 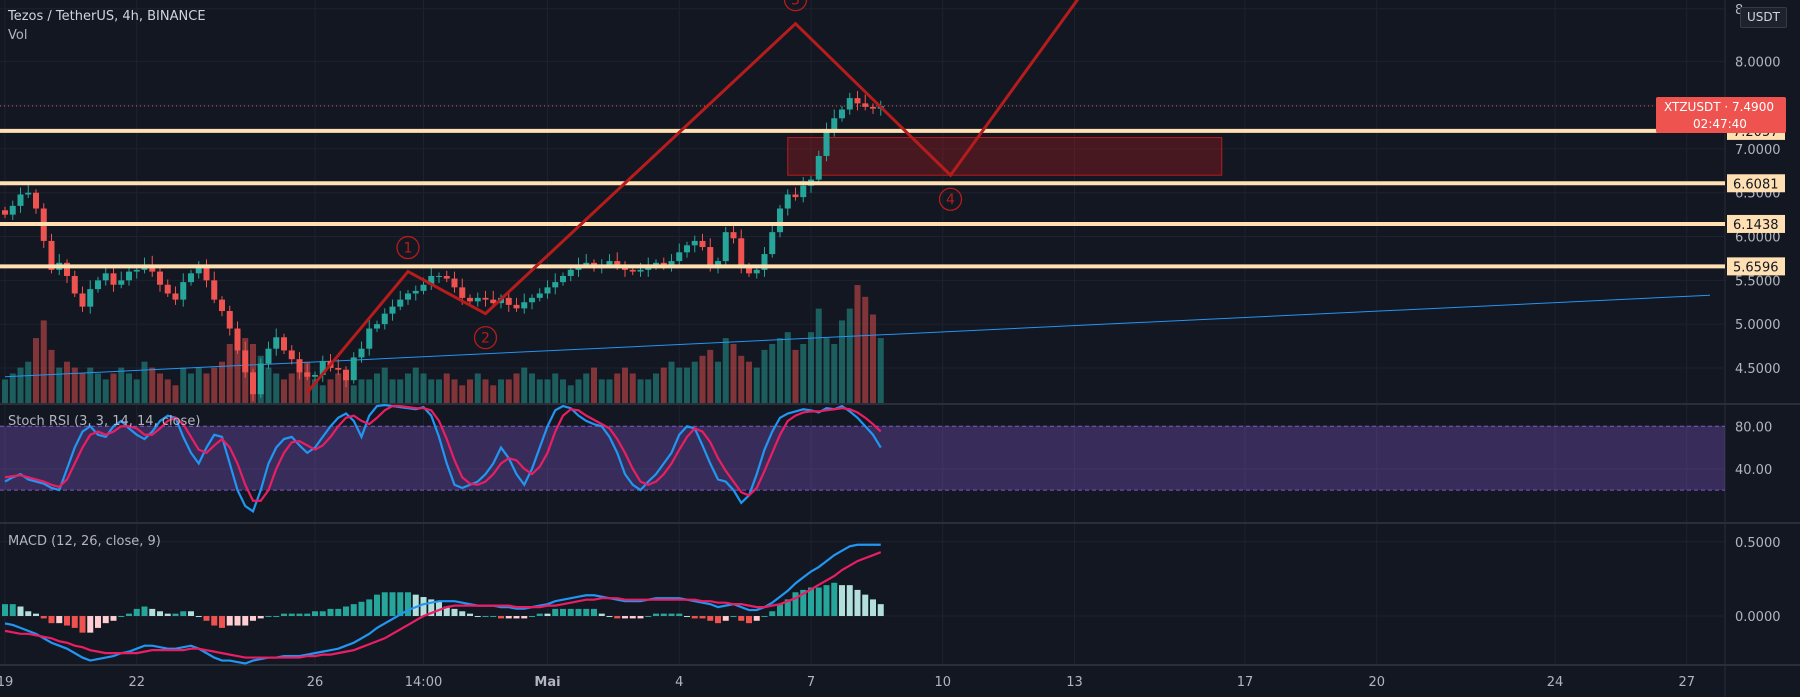 What do you see at coordinates (857, 336) in the screenshot?
I see `trend-line` at bounding box center [857, 336].